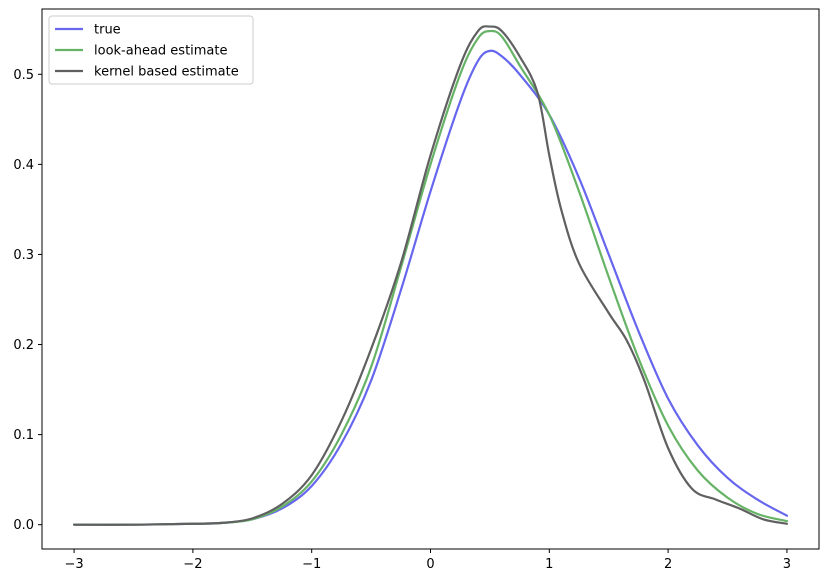  I want to click on y-tick-label: 0.2, so click(23, 345).